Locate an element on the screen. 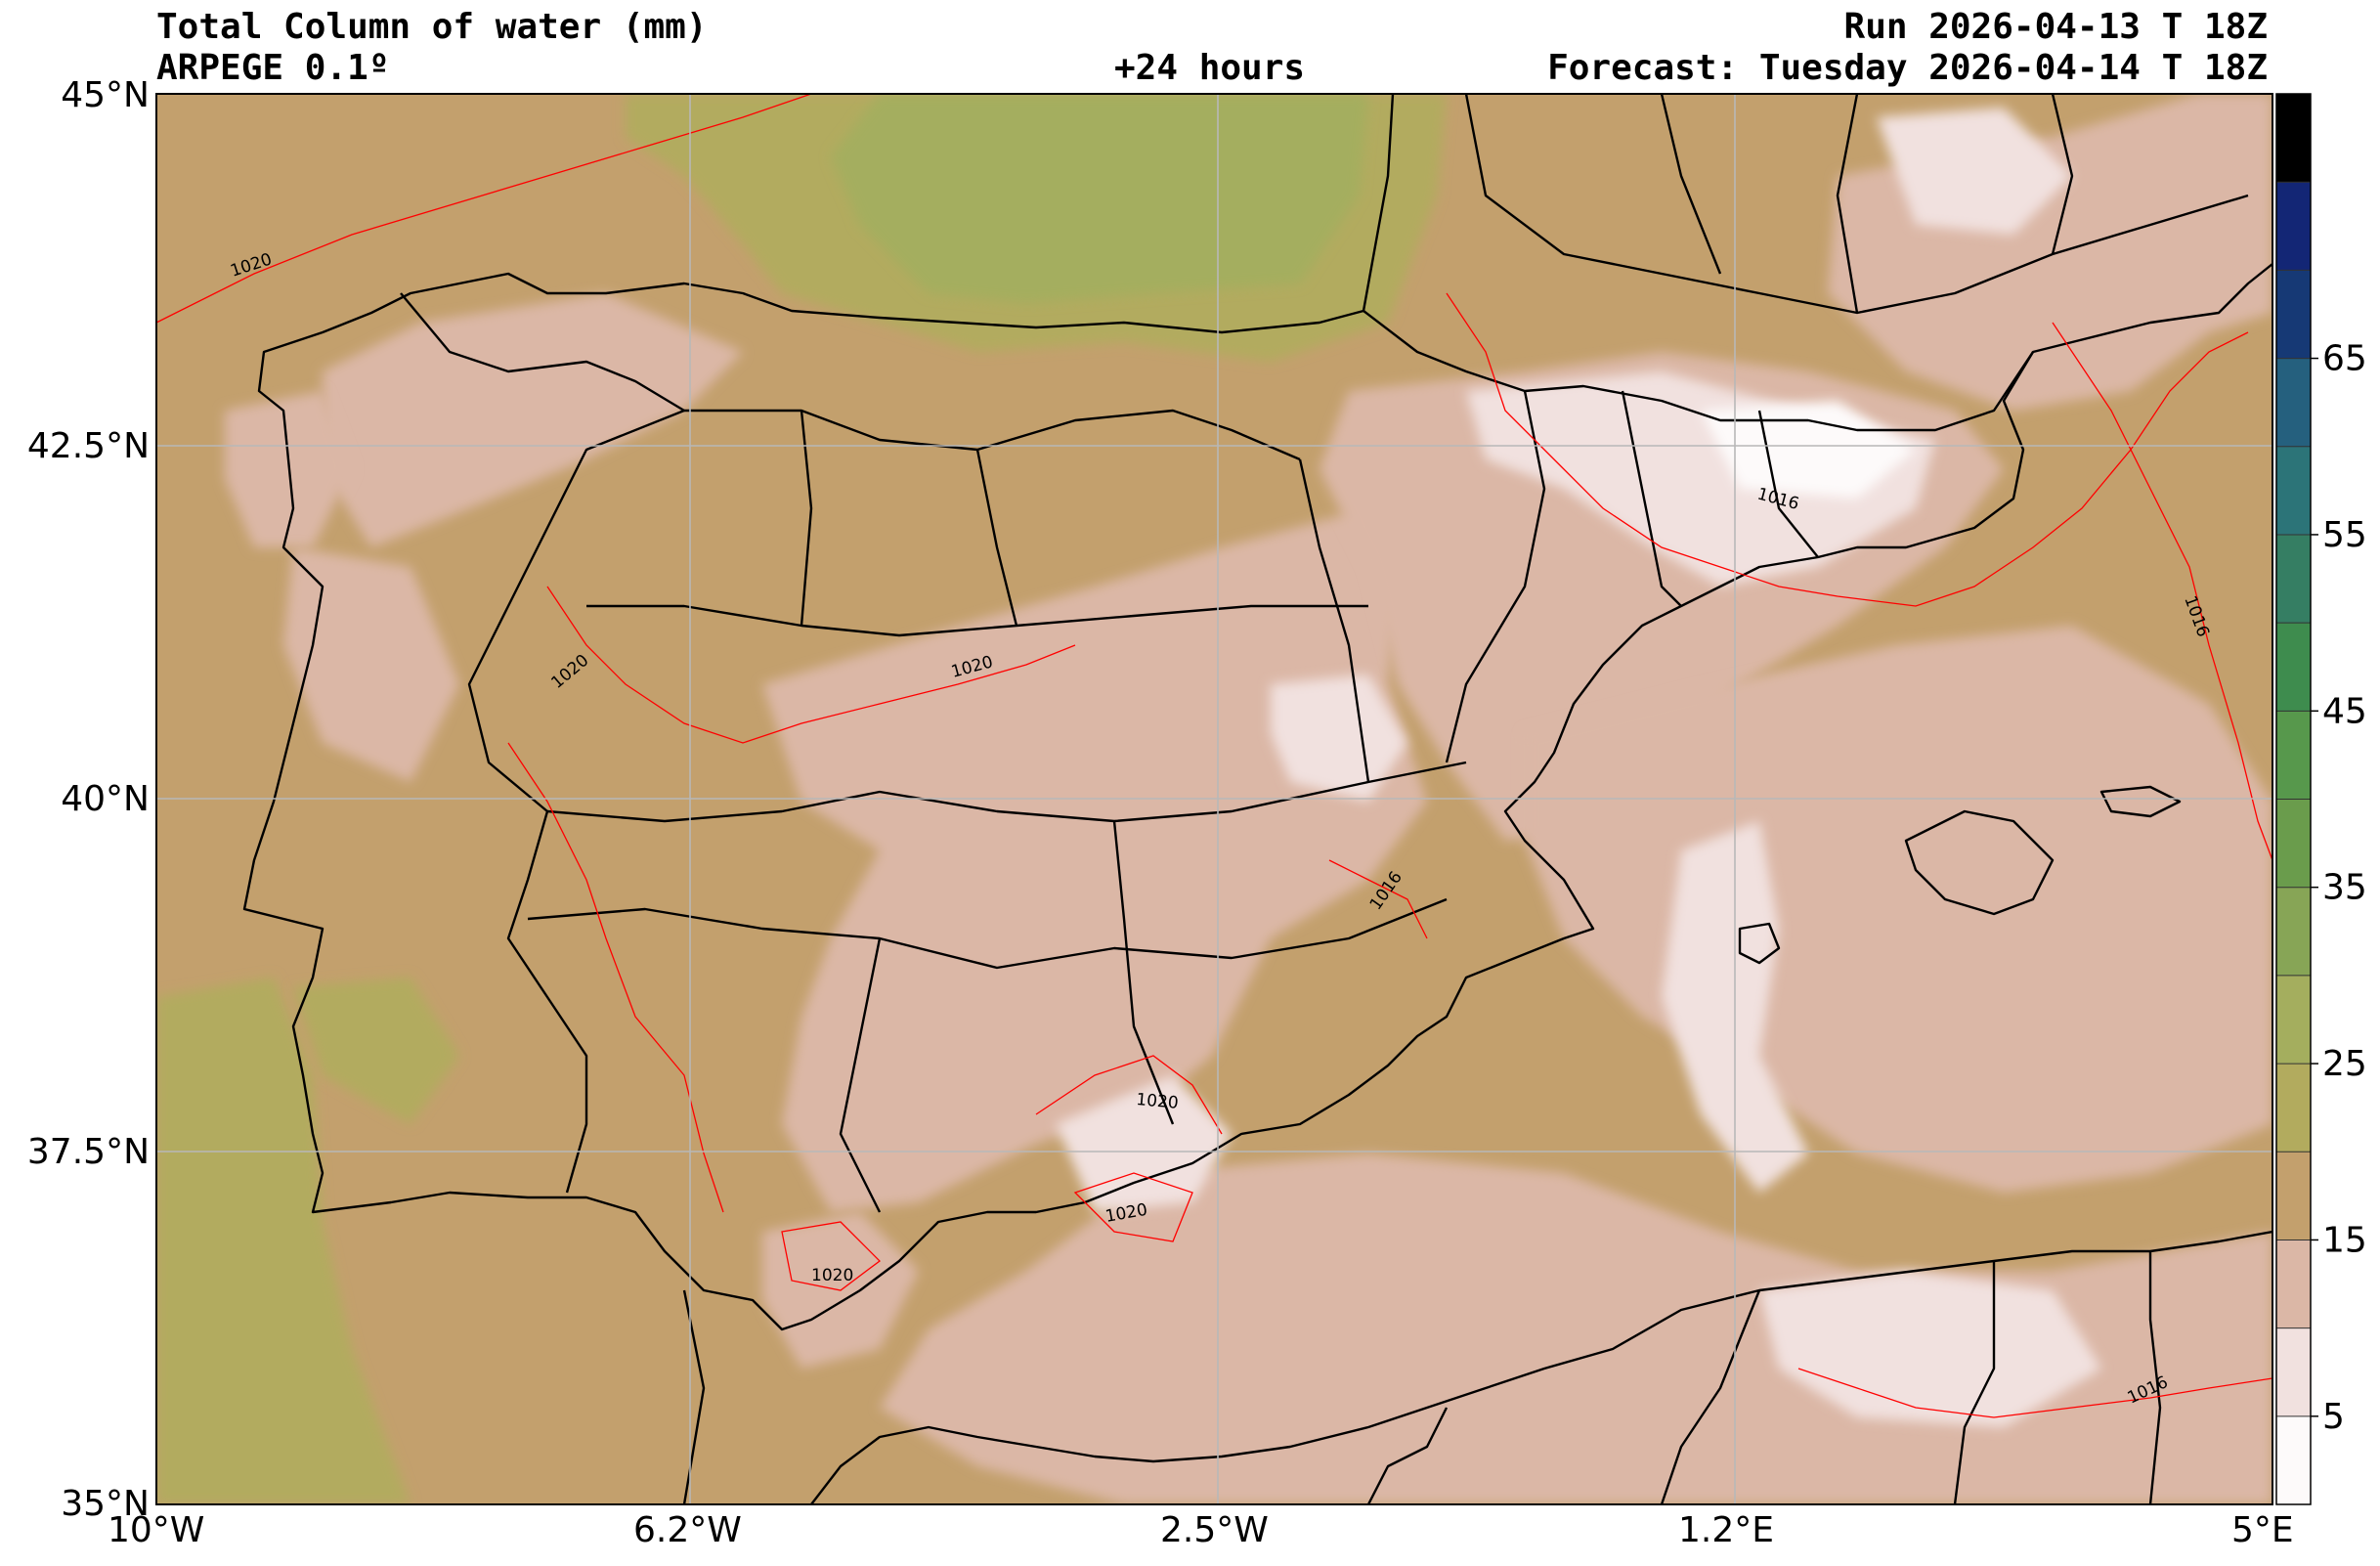 This screenshot has height=1566, width=2380. lat-tick-label: 35°N is located at coordinates (105, 1504).